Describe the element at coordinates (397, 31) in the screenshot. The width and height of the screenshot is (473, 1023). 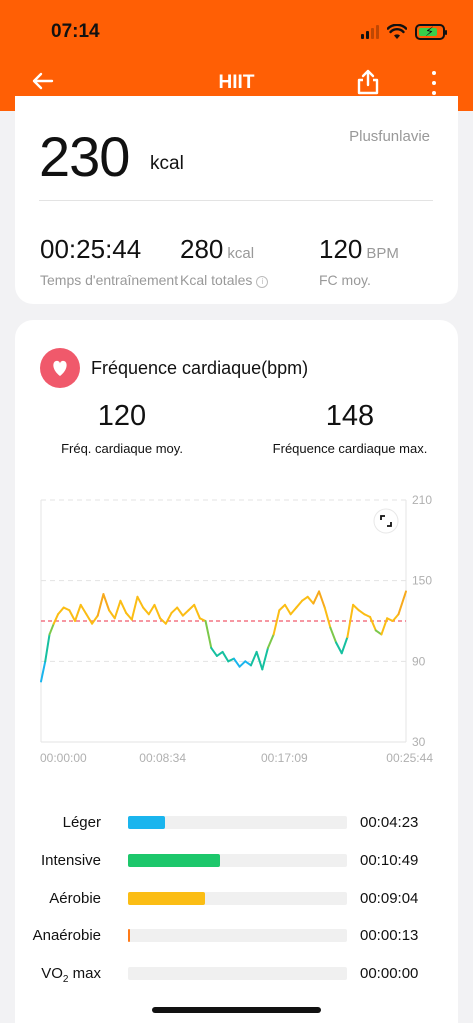
I see `wifi-icon` at that location.